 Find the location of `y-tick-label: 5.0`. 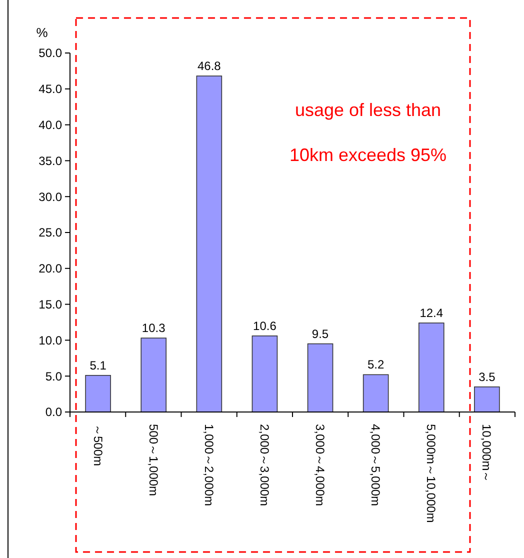

y-tick-label: 5.0 is located at coordinates (53, 376).